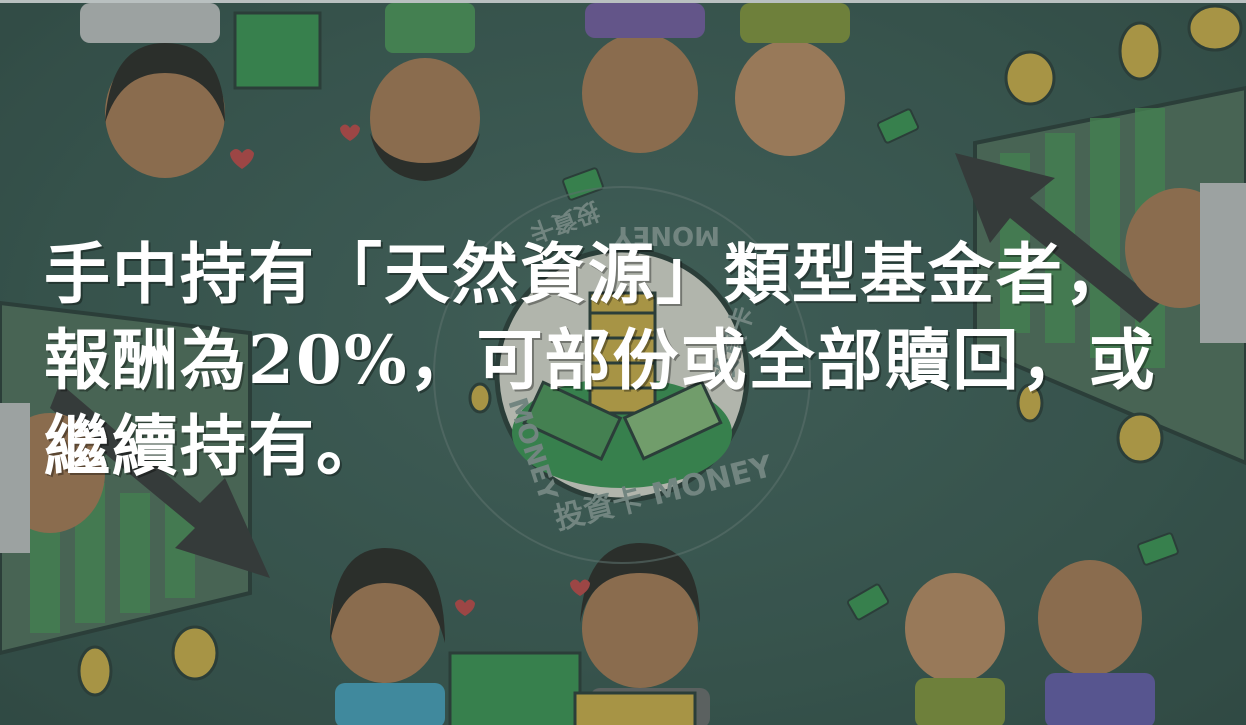  Describe the element at coordinates (152, 90) in the screenshot. I see `character-top-left` at that location.